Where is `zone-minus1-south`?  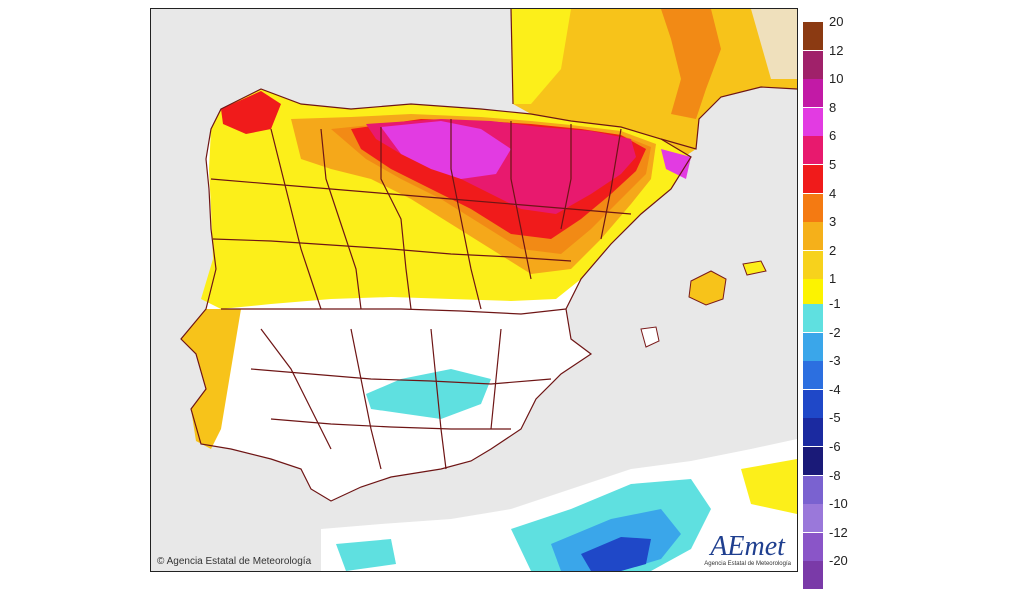
zone-minus1-south is located at coordinates (428, 394).